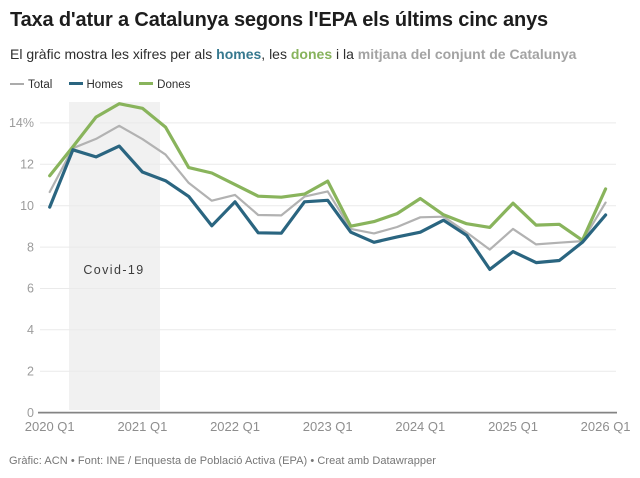 This screenshot has width=640, height=478. Describe the element at coordinates (30, 330) in the screenshot. I see `svg-text: 4` at that location.